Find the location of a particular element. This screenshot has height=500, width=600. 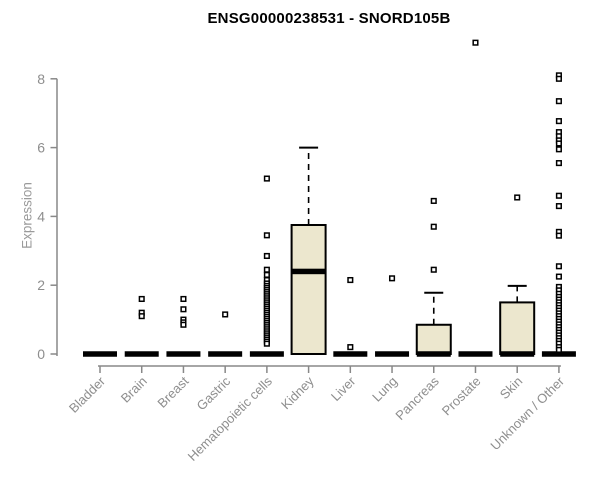

x-tick-label: Lung is located at coordinates (384, 389).